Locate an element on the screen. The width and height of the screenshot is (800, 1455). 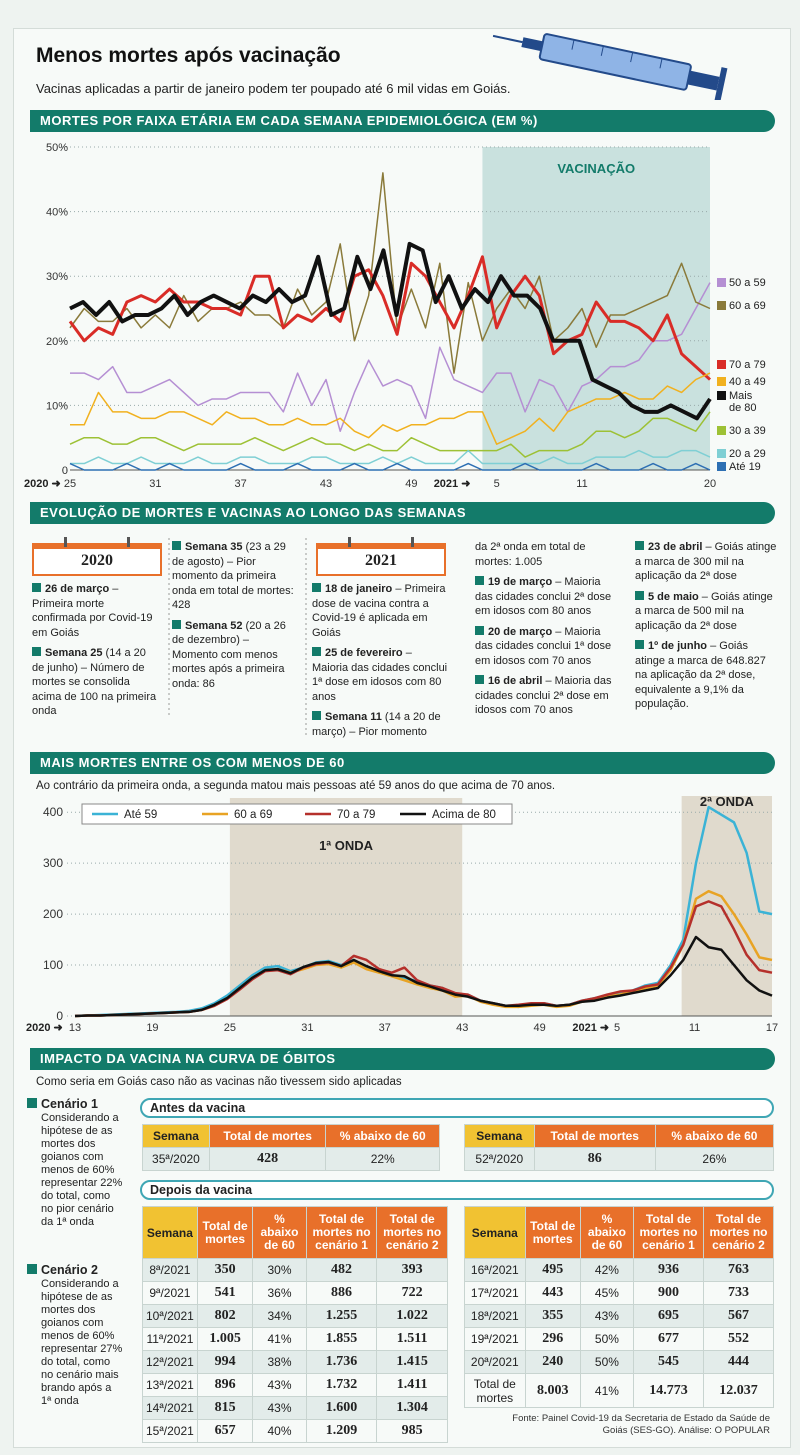
table-cell: 444 is located at coordinates (738, 1362).